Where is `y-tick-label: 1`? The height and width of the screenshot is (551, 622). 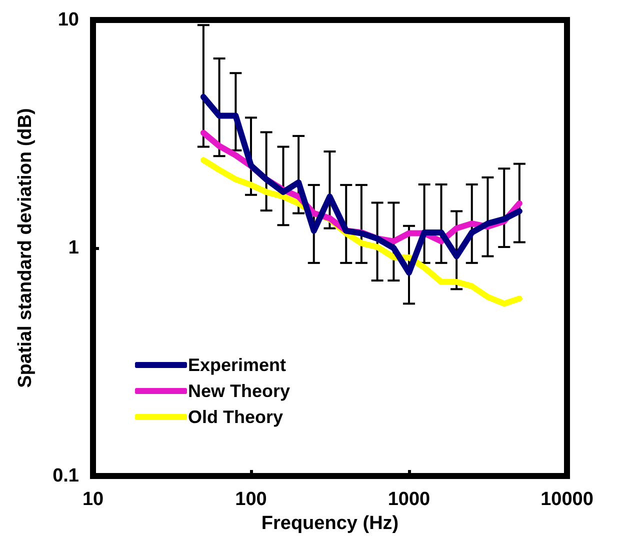 y-tick-label: 1 is located at coordinates (74, 248).